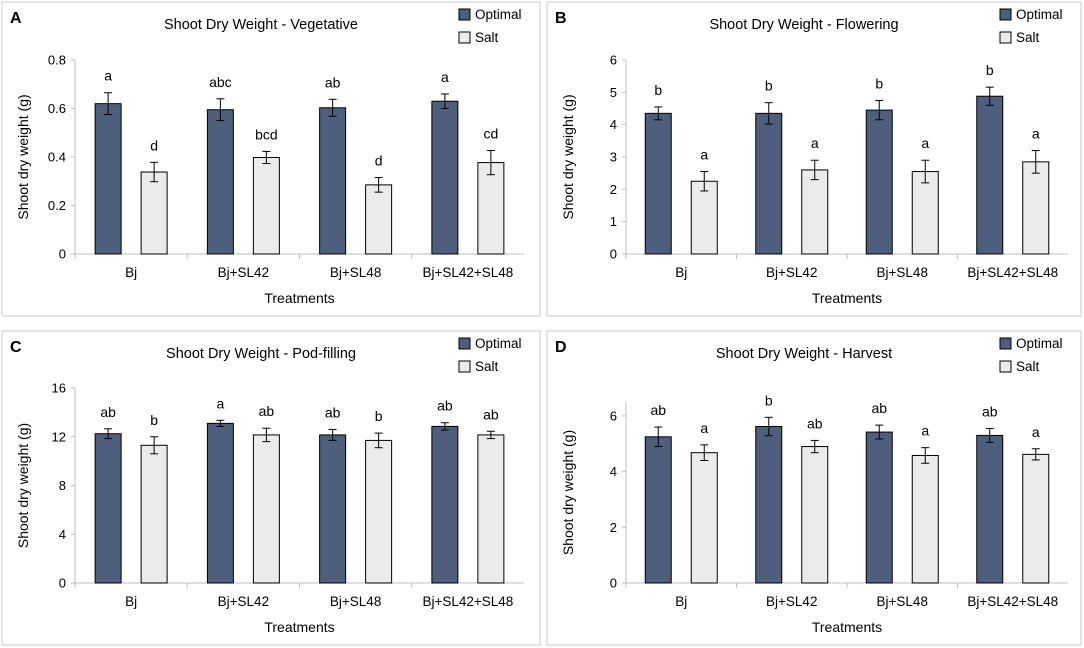 The image size is (1084, 648). I want to click on y-tick-label: 16, so click(59, 388).